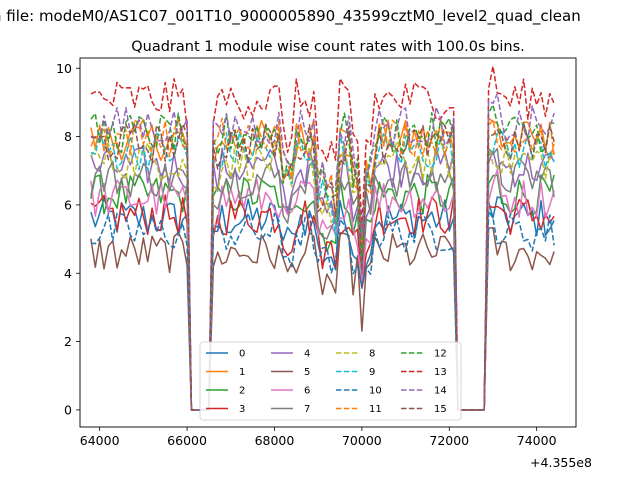 Image resolution: width=640 pixels, height=480 pixels. I want to click on legend-label-5: 5, so click(307, 372).